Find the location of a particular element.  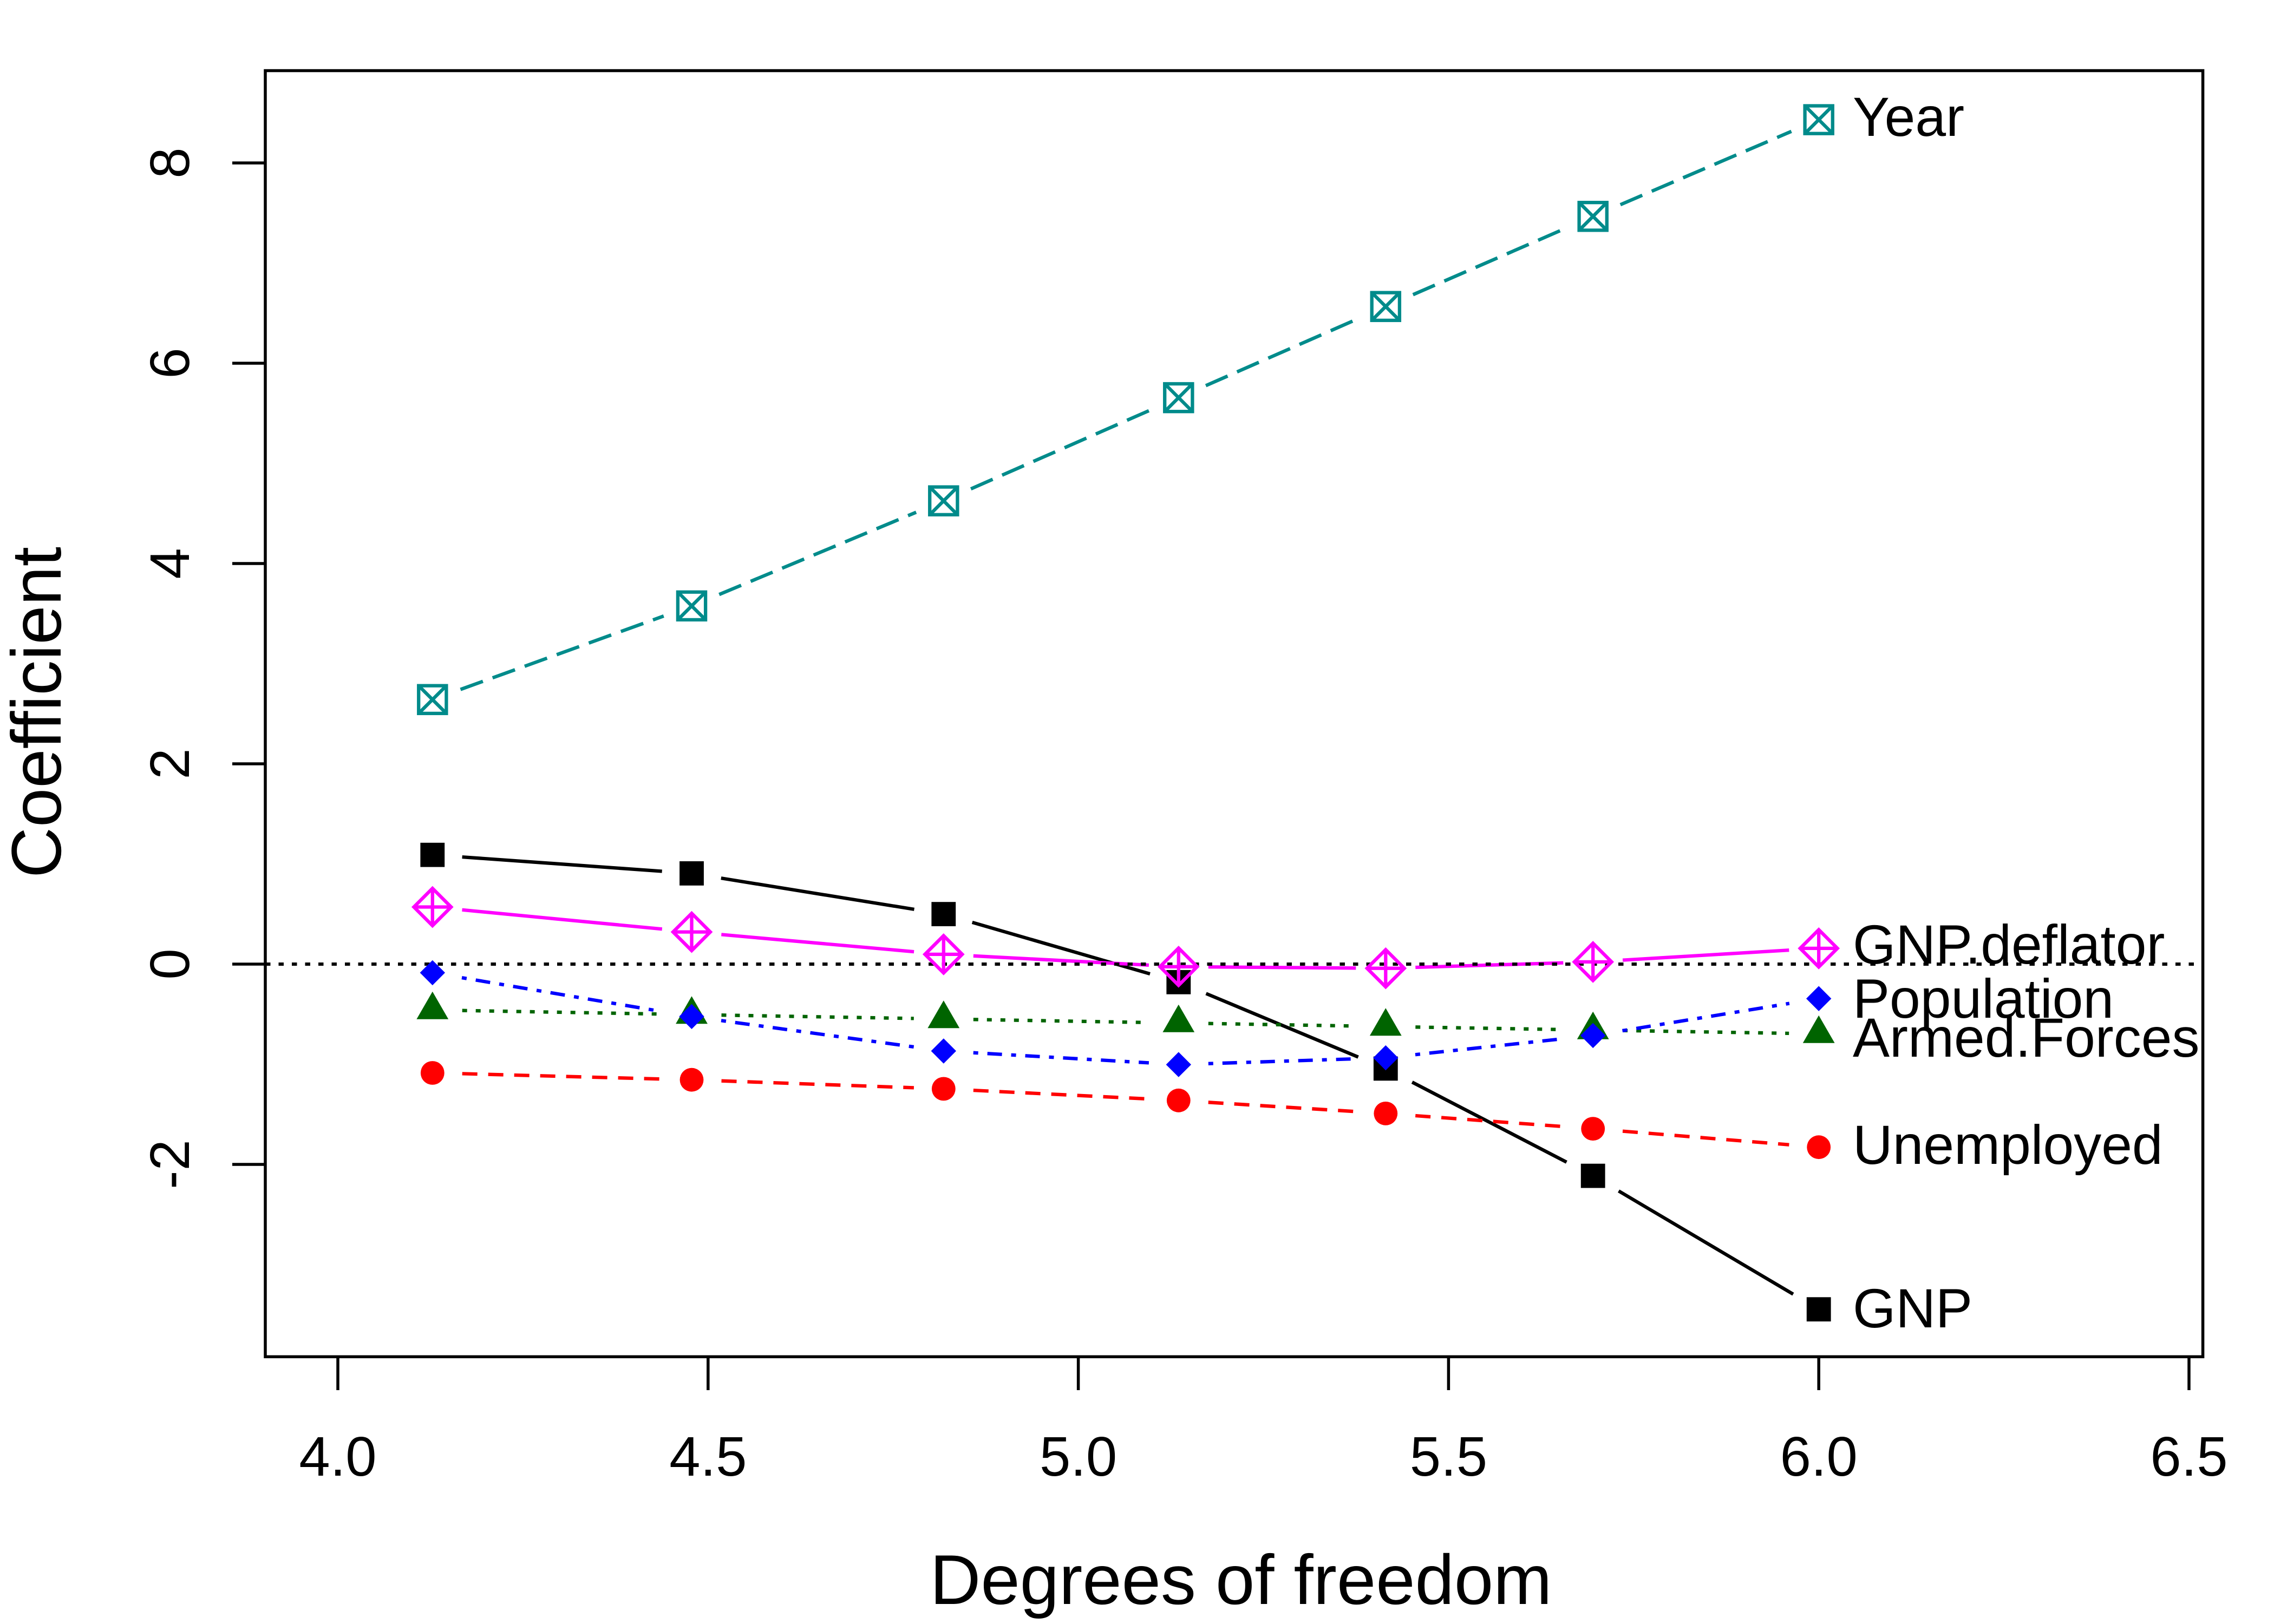

svg-text: Year is located at coordinates (1909, 117).